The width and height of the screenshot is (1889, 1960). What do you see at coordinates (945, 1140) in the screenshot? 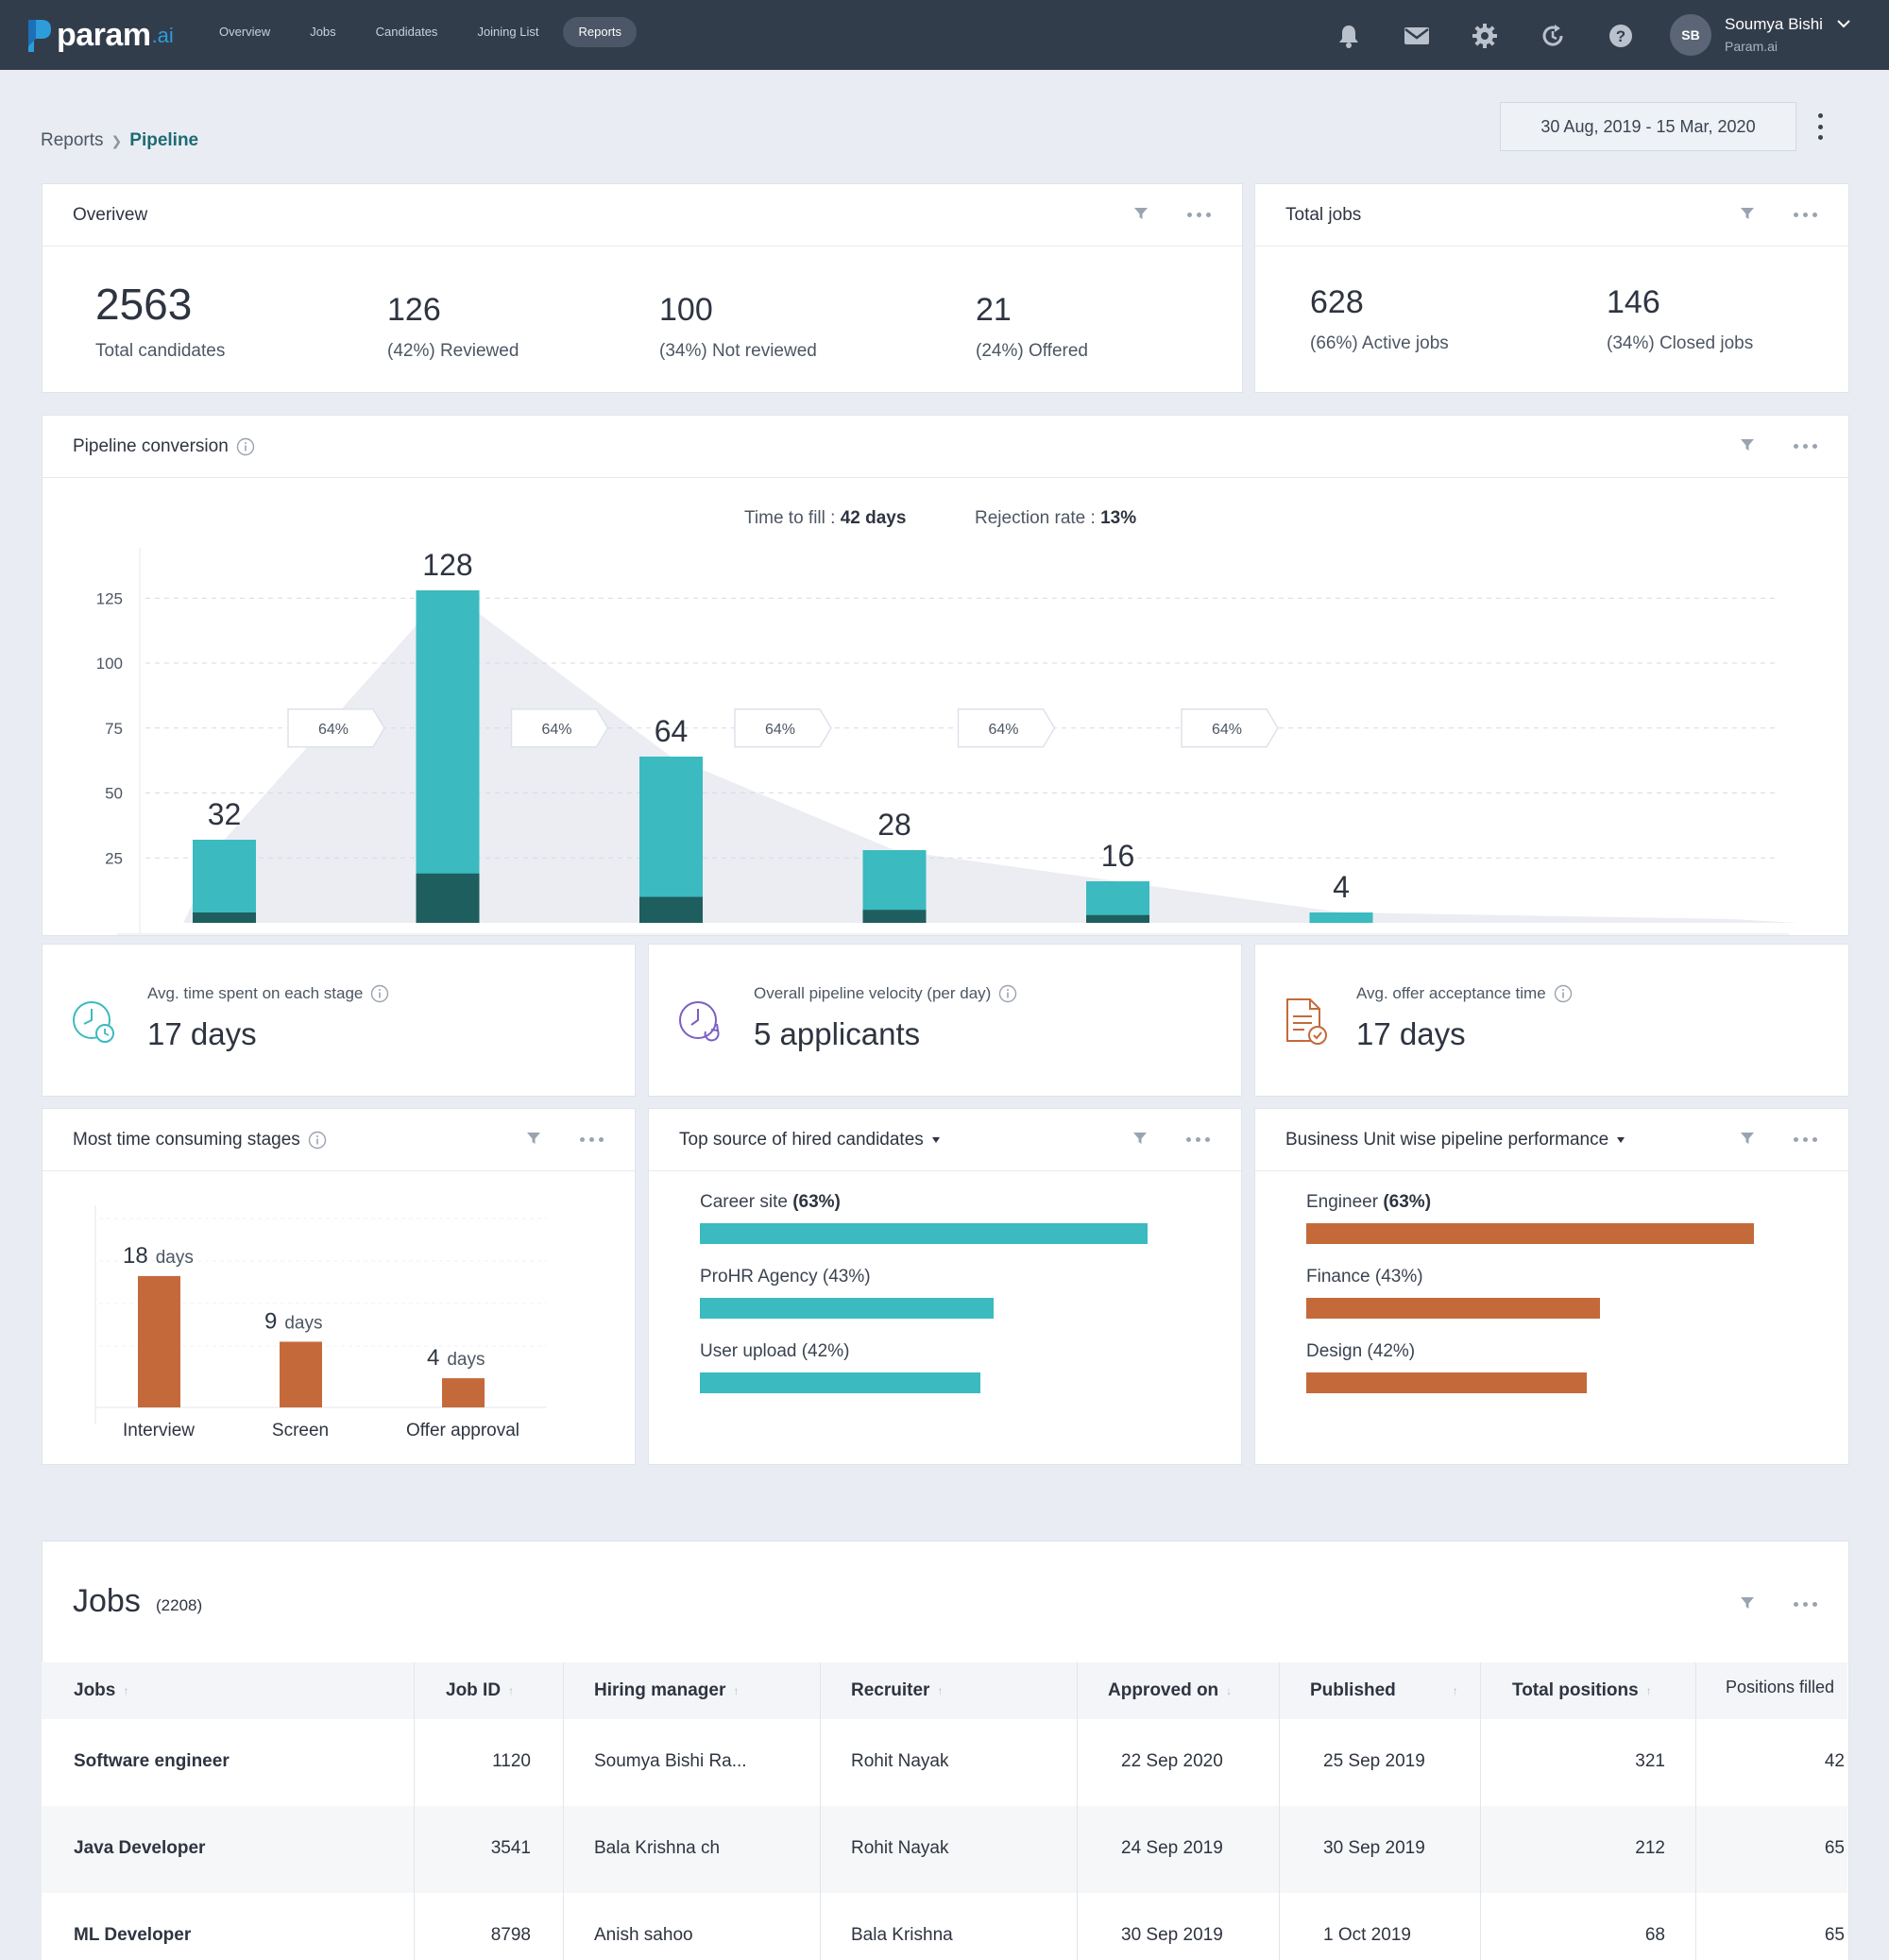
I see `source-card-header: Top source of hired candidates` at bounding box center [945, 1140].